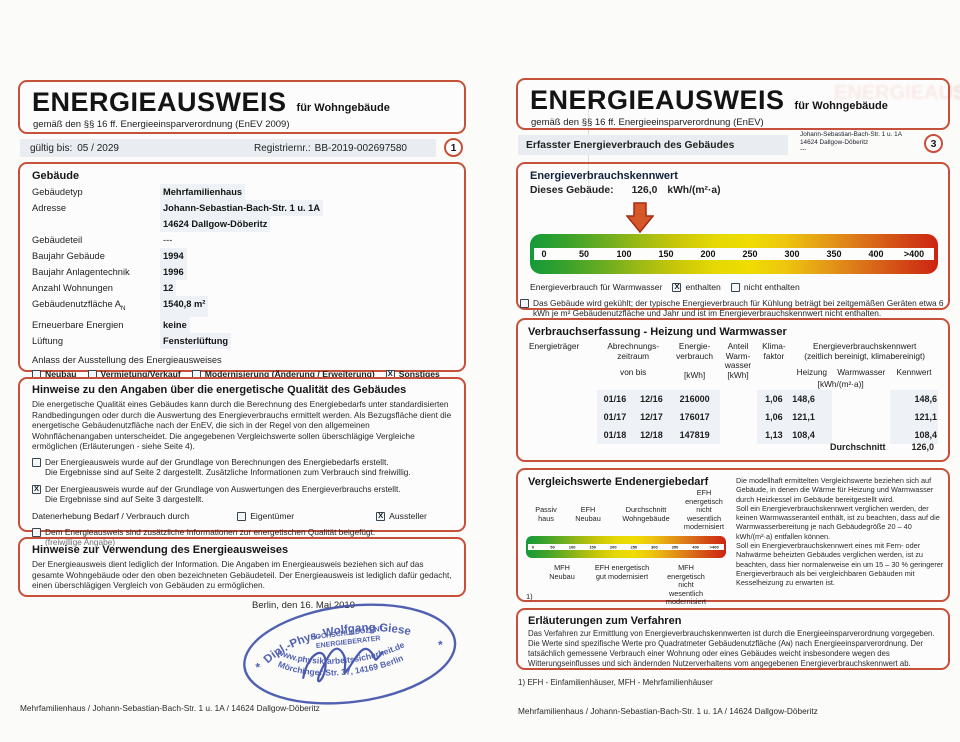 This screenshot has height=742, width=960. Describe the element at coordinates (738, 360) in the screenshot. I see `col-anteil-warmwasser: Anteil Warm- wasser [kWh]` at that location.